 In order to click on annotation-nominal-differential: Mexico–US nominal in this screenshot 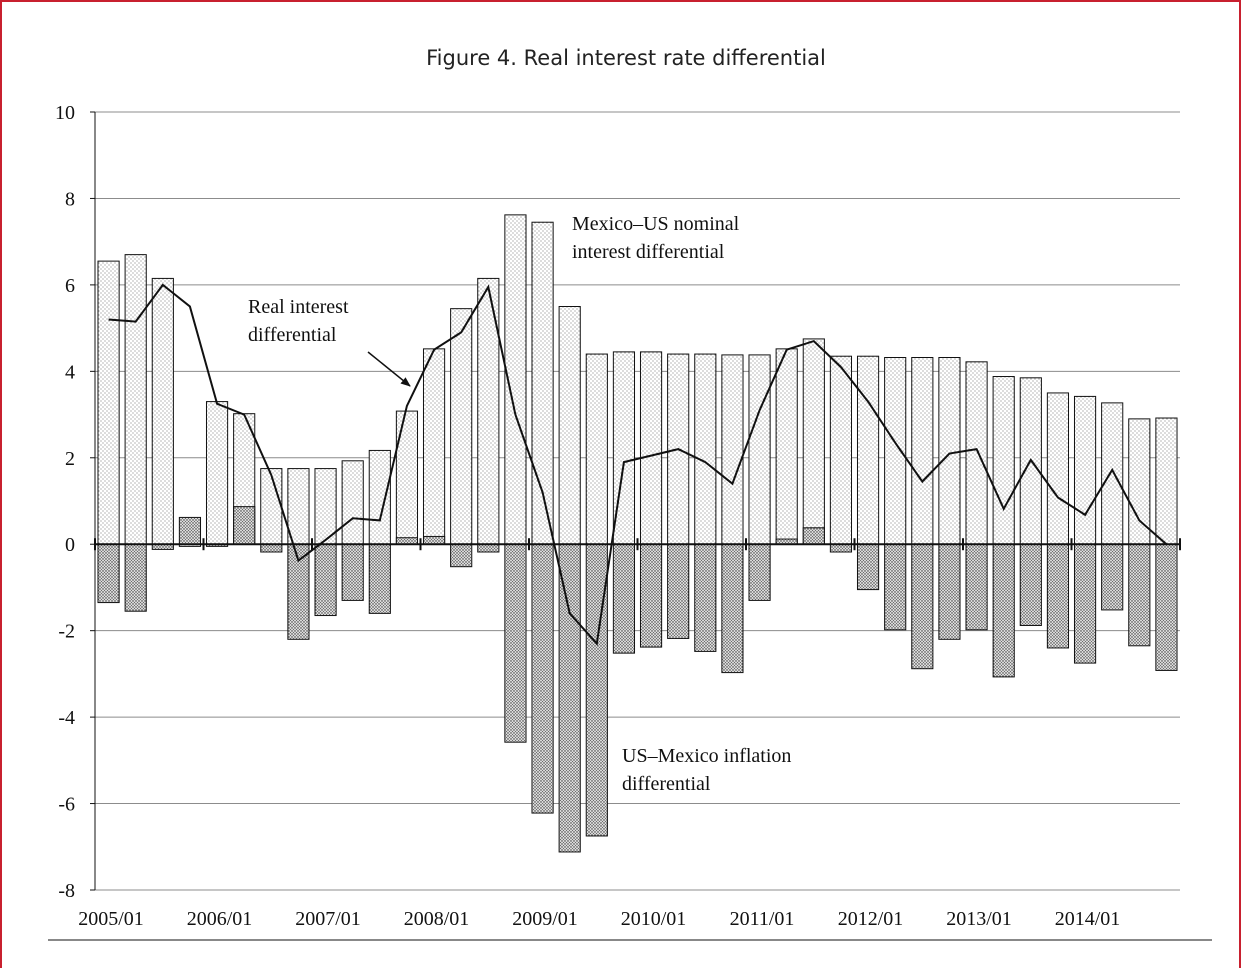, I will do `click(656, 224)`.